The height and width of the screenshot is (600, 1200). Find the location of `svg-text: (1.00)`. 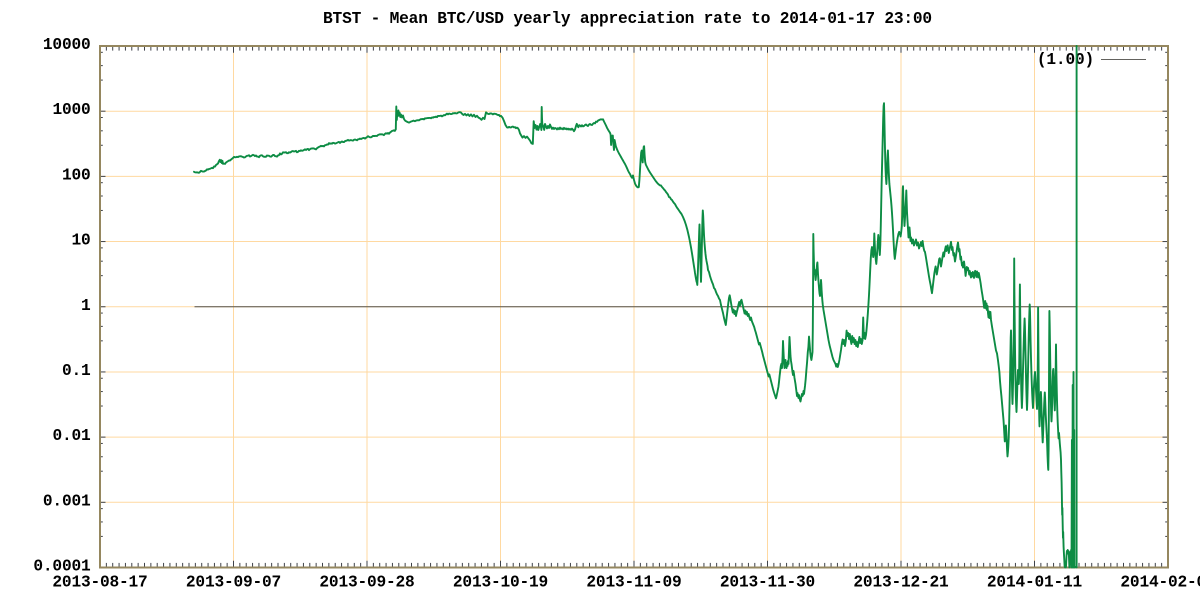

svg-text: (1.00) is located at coordinates (1065, 60).